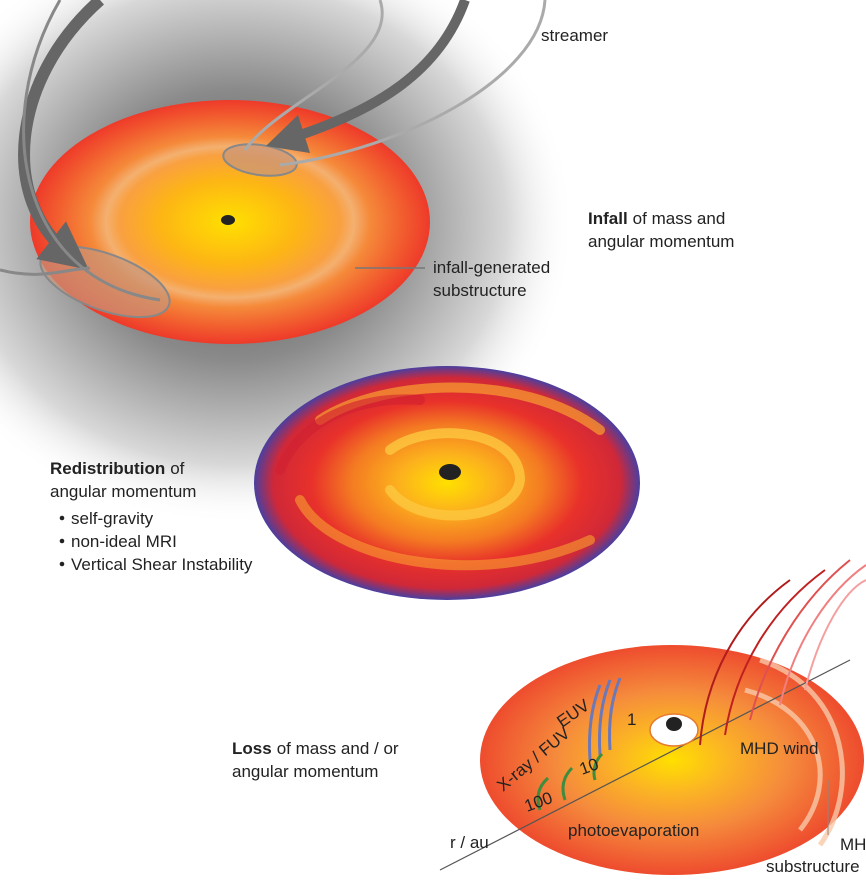 The height and width of the screenshot is (880, 866). Describe the element at coordinates (853, 844) in the screenshot. I see `label: MHD` at that location.